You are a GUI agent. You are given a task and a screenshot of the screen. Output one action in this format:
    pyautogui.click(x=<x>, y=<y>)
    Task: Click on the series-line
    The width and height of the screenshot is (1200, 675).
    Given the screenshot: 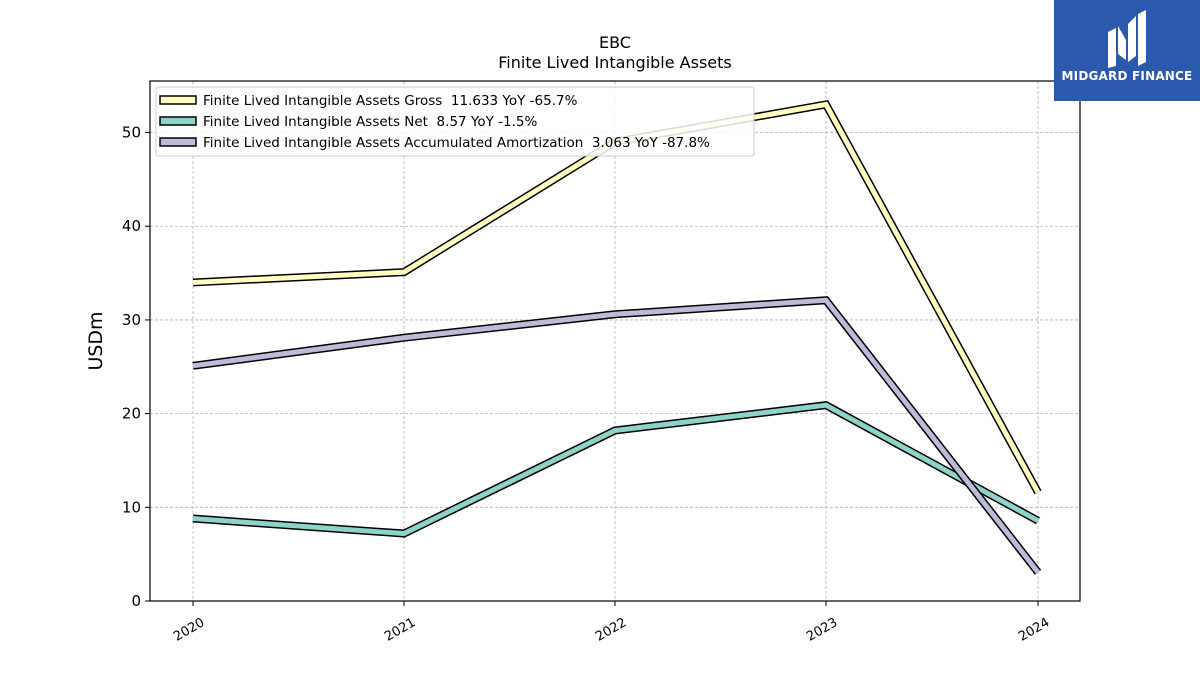 What is the action you would take?
    pyautogui.click(x=616, y=469)
    